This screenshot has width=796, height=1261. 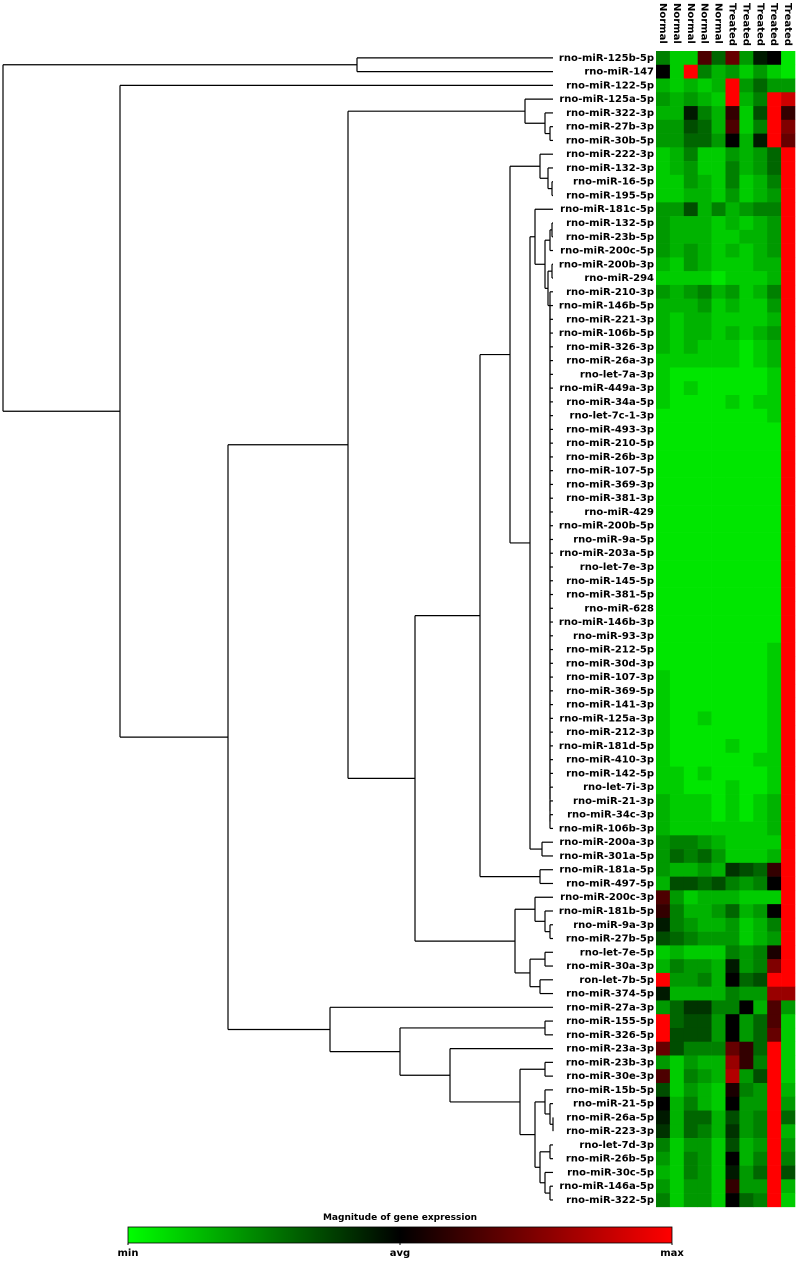 What do you see at coordinates (607, 251) in the screenshot?
I see `row-label: rno-miR-200c-5p` at bounding box center [607, 251].